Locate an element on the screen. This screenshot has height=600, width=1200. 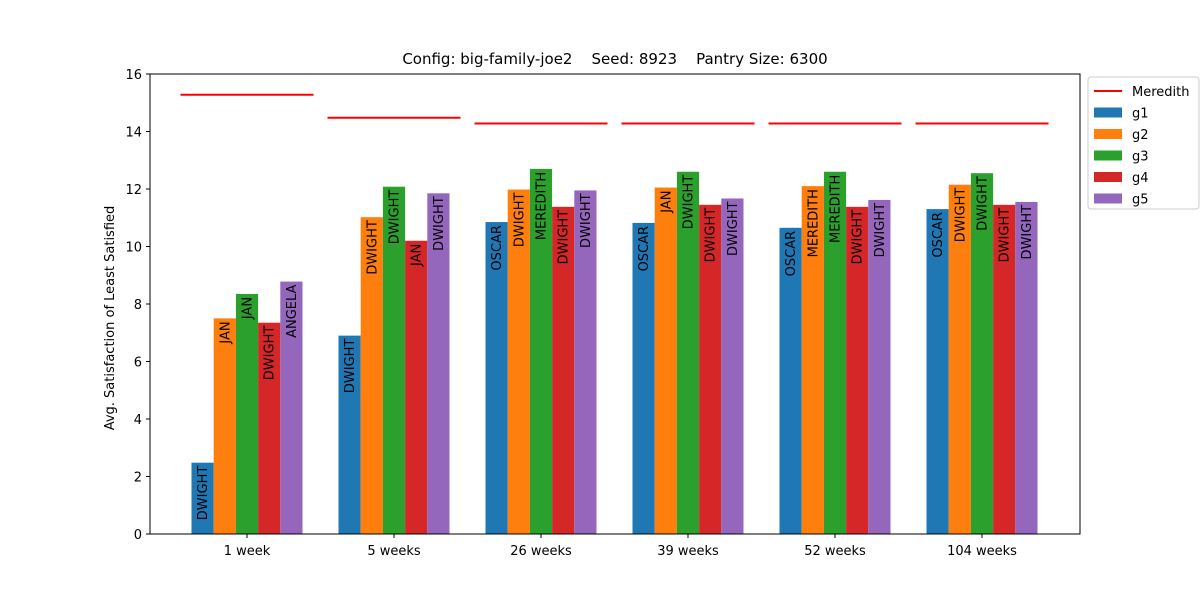
bar-label-g2-1: DWIGHT is located at coordinates (372, 247).